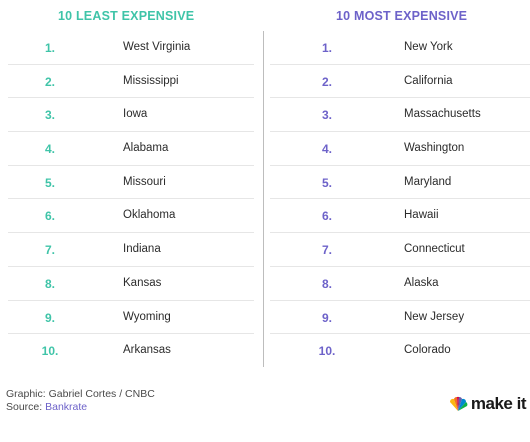 Image resolution: width=530 pixels, height=442 pixels. What do you see at coordinates (498, 403) in the screenshot?
I see `make-it-wordmark: make it` at bounding box center [498, 403].